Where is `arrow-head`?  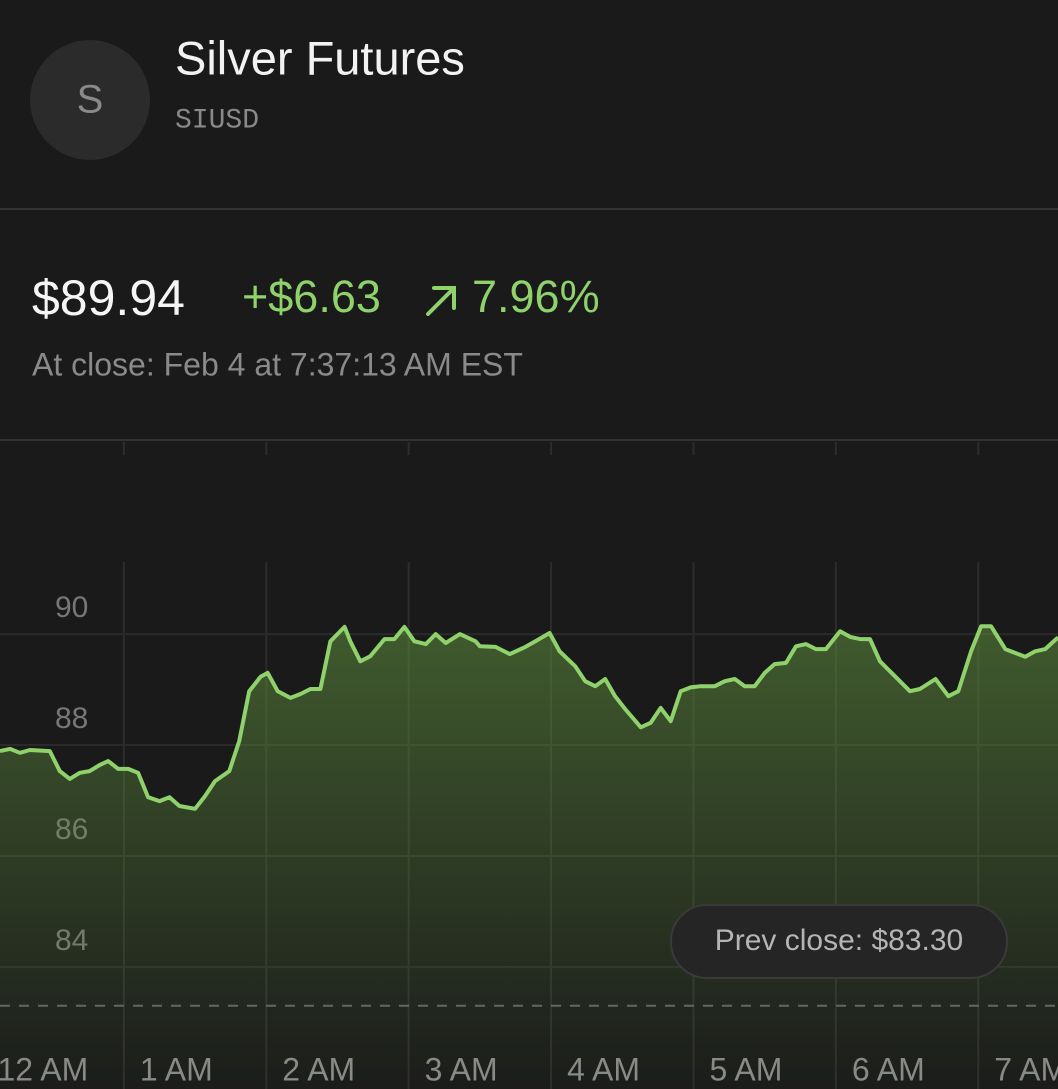
arrow-head is located at coordinates (444, 298).